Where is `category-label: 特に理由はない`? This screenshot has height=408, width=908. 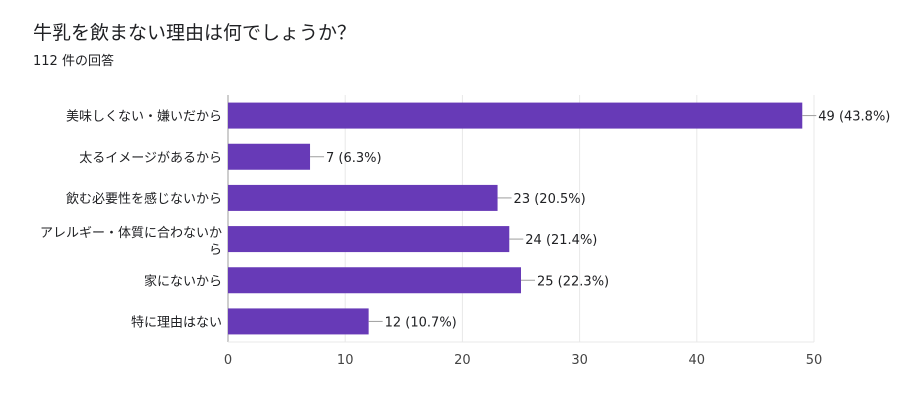 category-label: 特に理由はない is located at coordinates (176, 322).